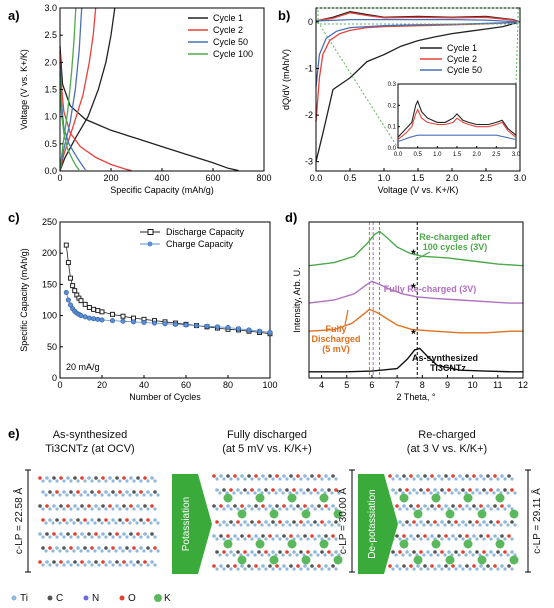 This screenshot has width=554, height=608. I want to click on panel-c-xtick-label: 60, so click(186, 385).